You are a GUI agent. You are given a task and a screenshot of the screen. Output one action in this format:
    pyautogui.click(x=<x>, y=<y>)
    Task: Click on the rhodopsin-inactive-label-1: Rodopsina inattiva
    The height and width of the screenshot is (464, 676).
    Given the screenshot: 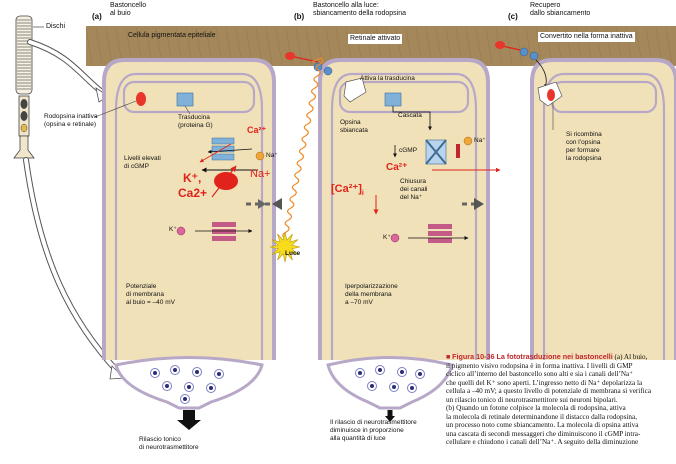 What is the action you would take?
    pyautogui.click(x=71, y=116)
    